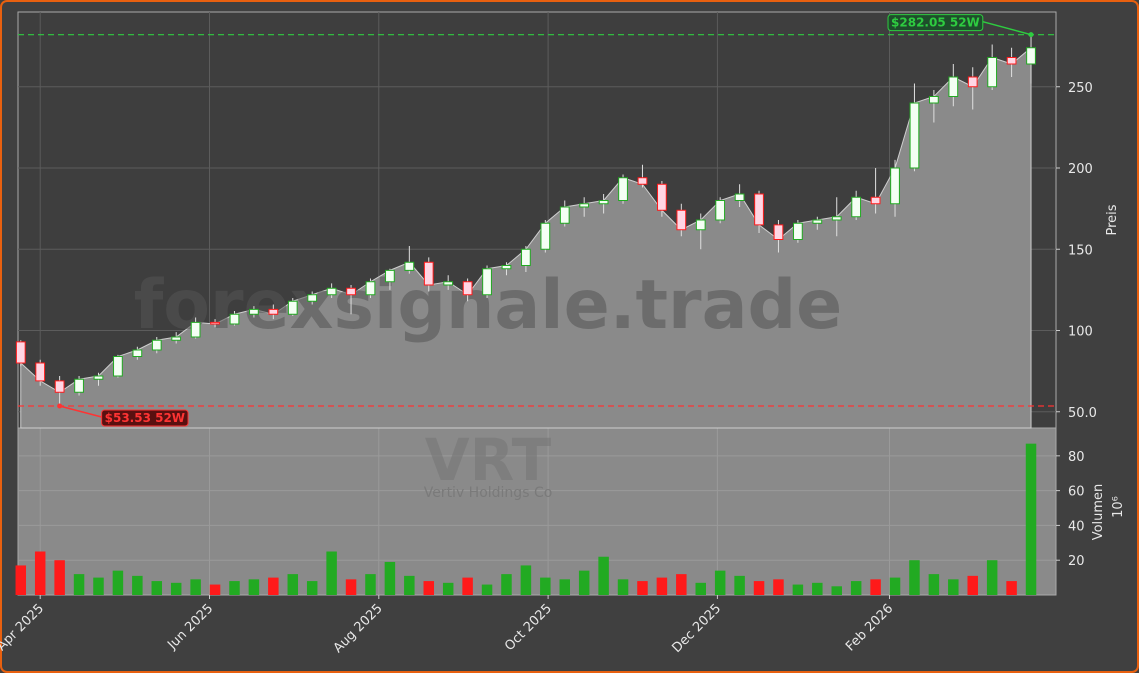 The image size is (1139, 673). Describe the element at coordinates (1080, 332) in the screenshot. I see `y-tick-label: 100` at that location.